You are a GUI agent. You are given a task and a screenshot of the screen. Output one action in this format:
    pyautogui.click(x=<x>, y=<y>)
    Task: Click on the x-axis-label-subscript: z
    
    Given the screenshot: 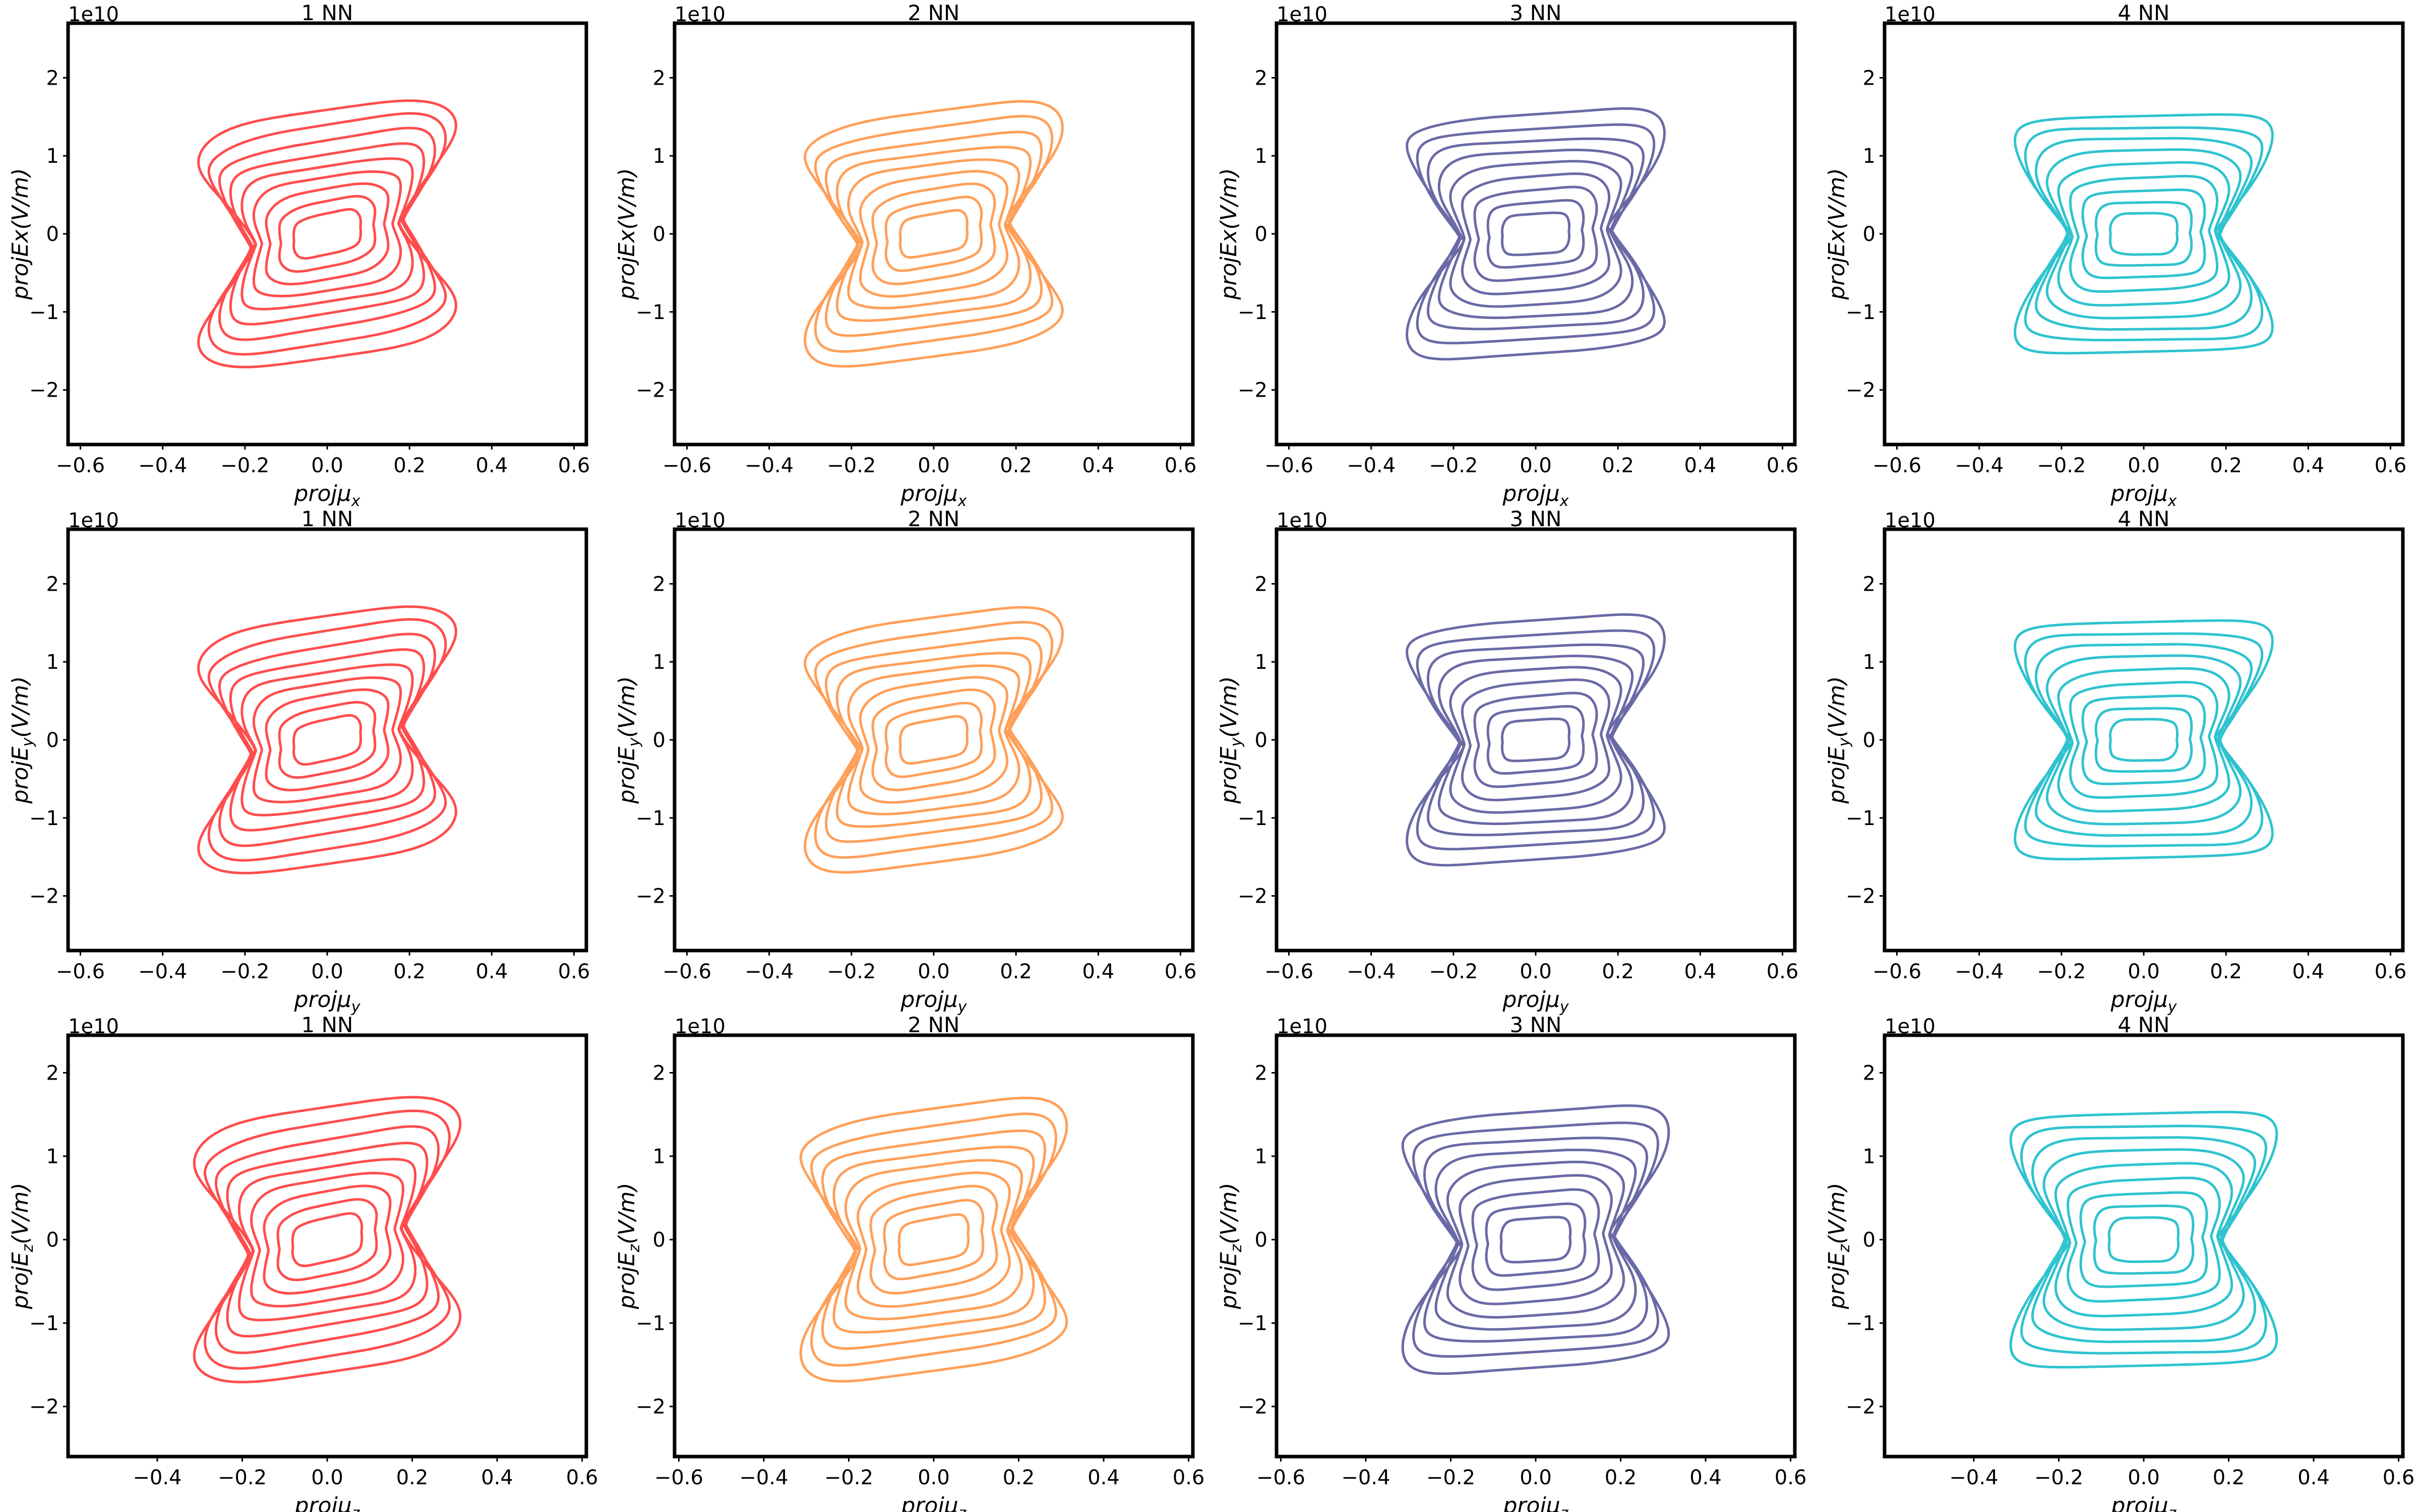 What is the action you would take?
    pyautogui.click(x=2172, y=1508)
    